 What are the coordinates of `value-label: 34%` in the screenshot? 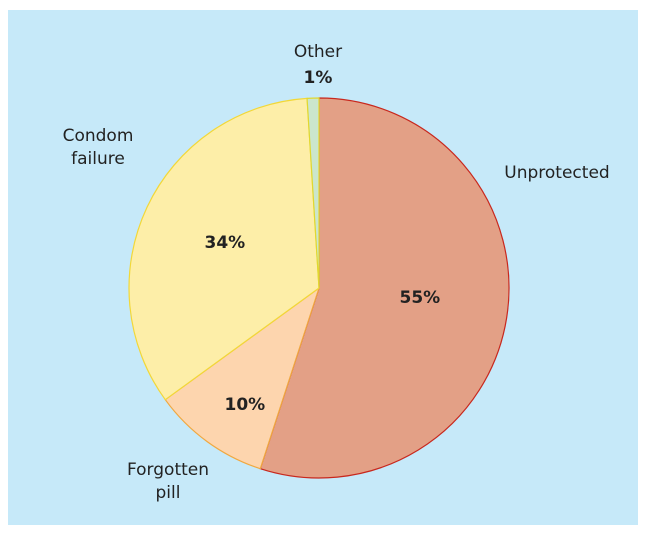 It's located at (225, 243).